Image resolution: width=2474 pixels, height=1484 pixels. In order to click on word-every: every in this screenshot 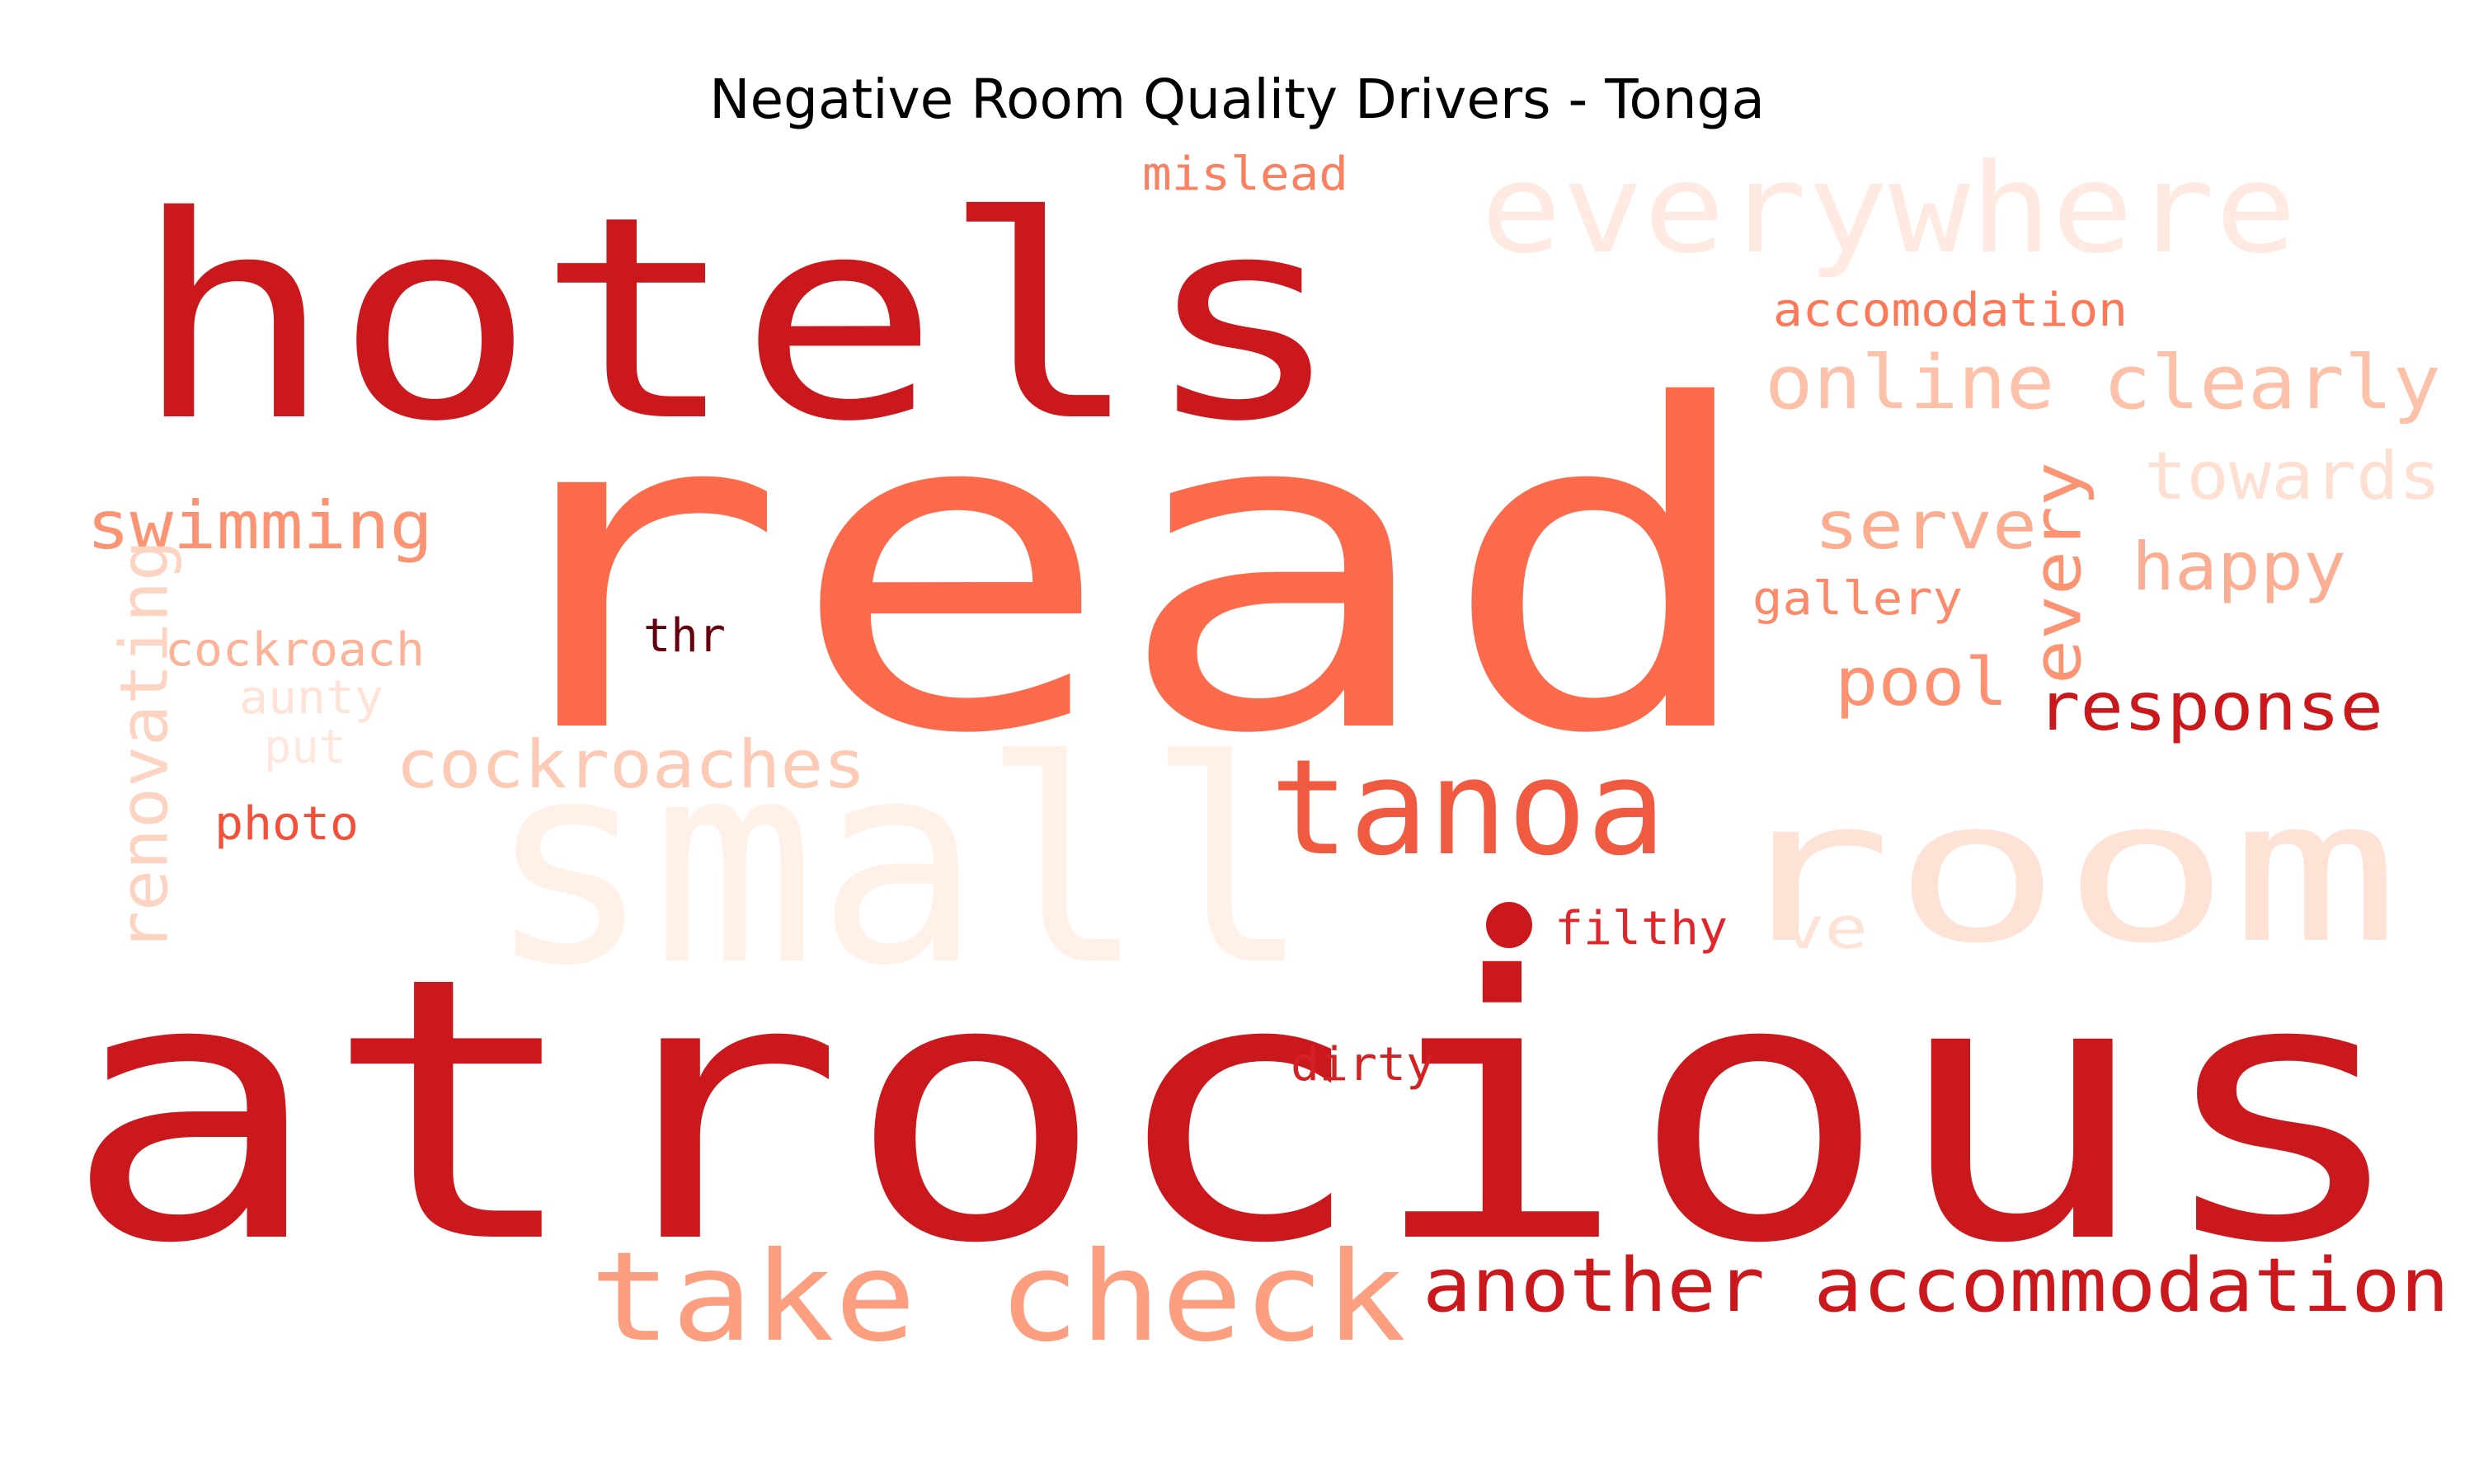, I will do `click(2058, 573)`.